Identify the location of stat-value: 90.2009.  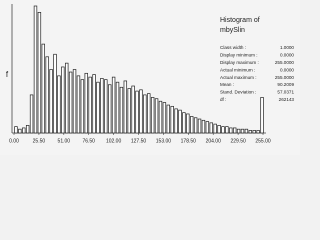
(285, 84).